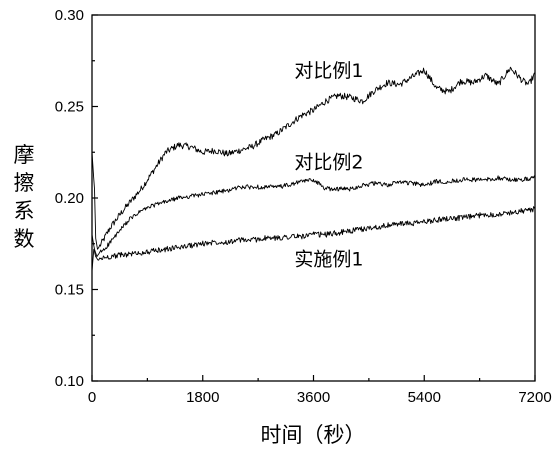 This screenshot has width=560, height=455. What do you see at coordinates (313, 397) in the screenshot?
I see `x-tick-label: 3600` at bounding box center [313, 397].